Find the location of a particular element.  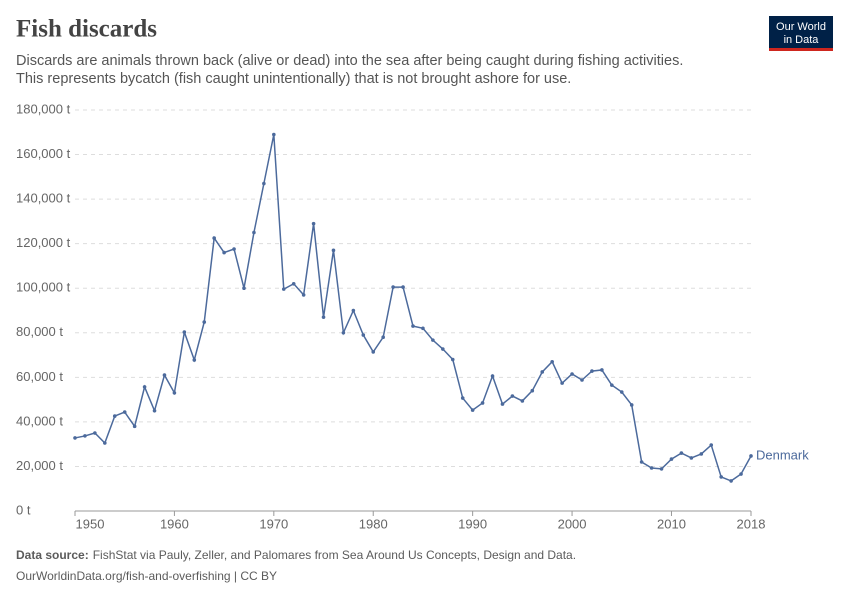

y-tick-label: 20,000 t is located at coordinates (39, 465).